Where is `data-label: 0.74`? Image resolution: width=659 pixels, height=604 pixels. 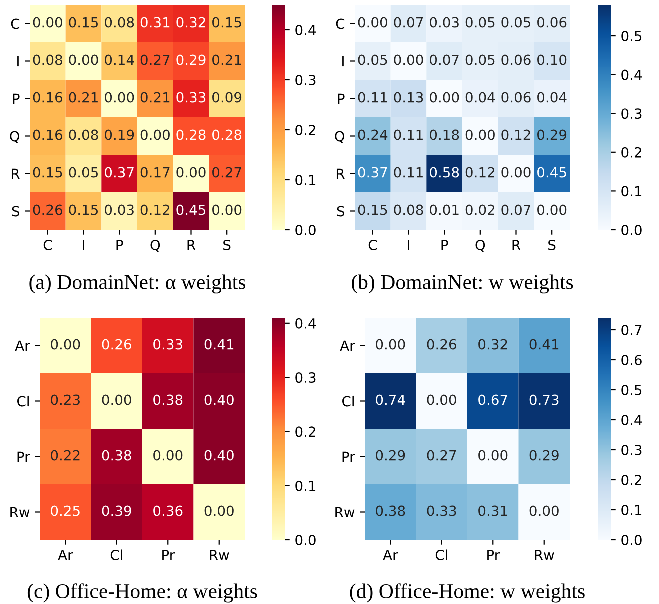 data-label: 0.74 is located at coordinates (391, 400).